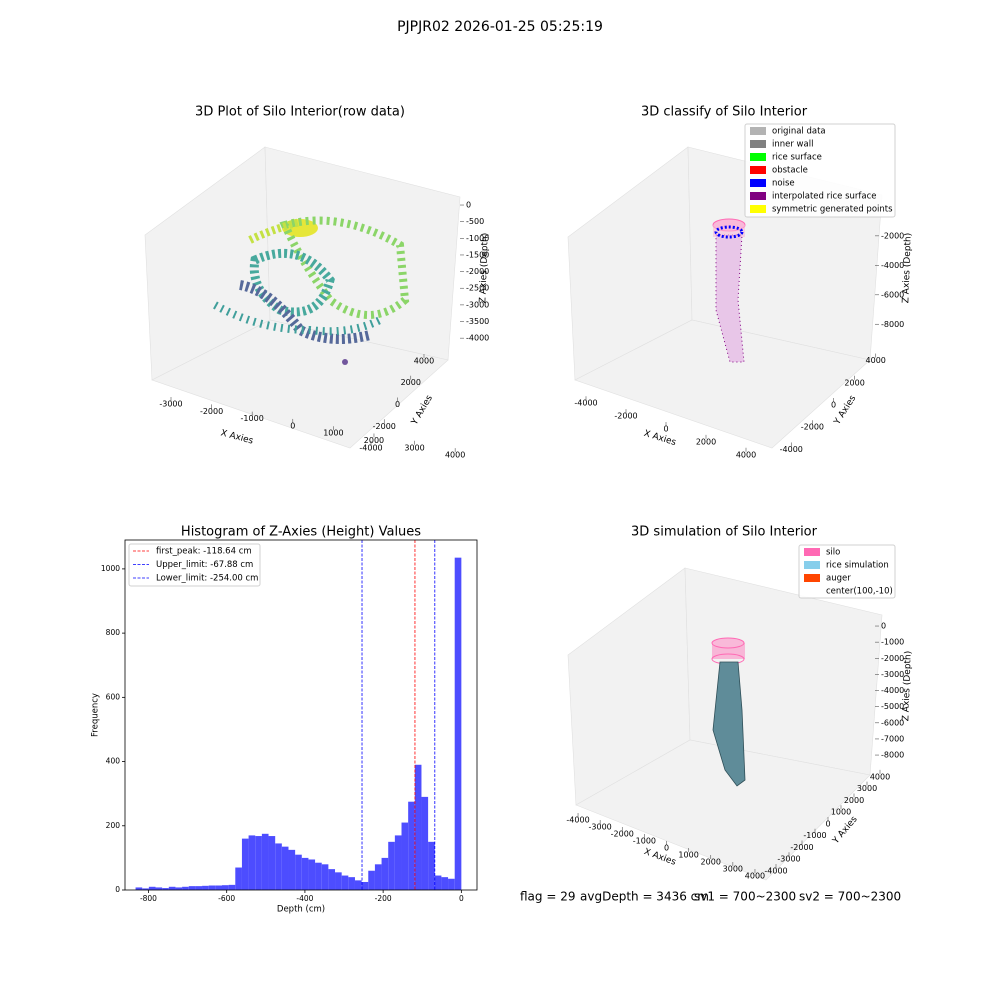 Image resolution: width=1000 pixels, height=1000 pixels. What do you see at coordinates (333, 433) in the screenshot?
I see `x-tick-label: 1000` at bounding box center [333, 433].